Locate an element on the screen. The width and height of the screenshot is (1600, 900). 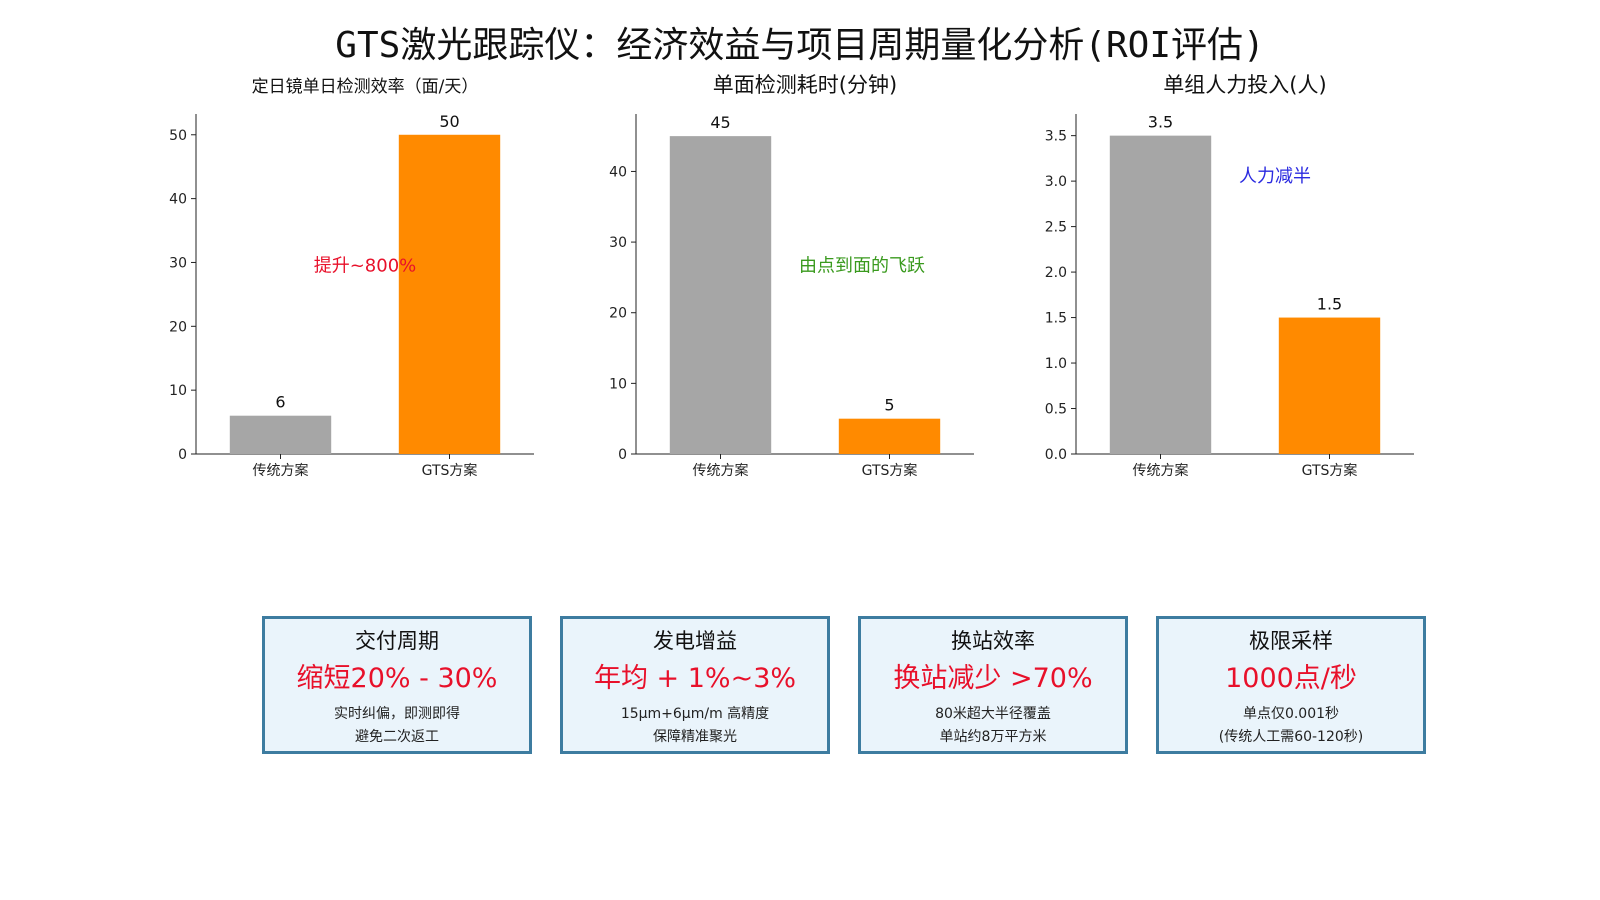
annotation-label: 人力减半 is located at coordinates (1275, 176).